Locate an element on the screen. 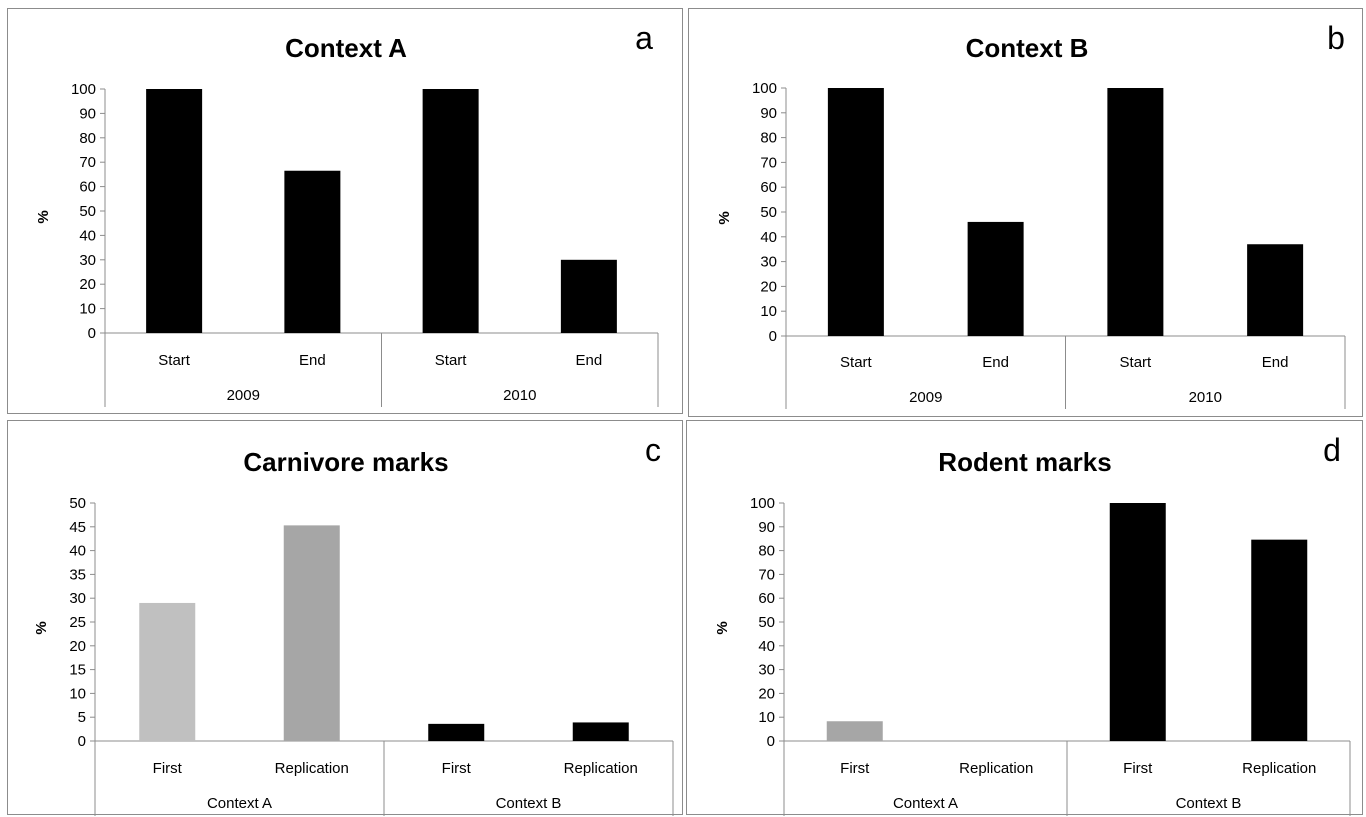 The width and height of the screenshot is (1366, 817). chart-title: Rodent marks is located at coordinates (1024, 462).